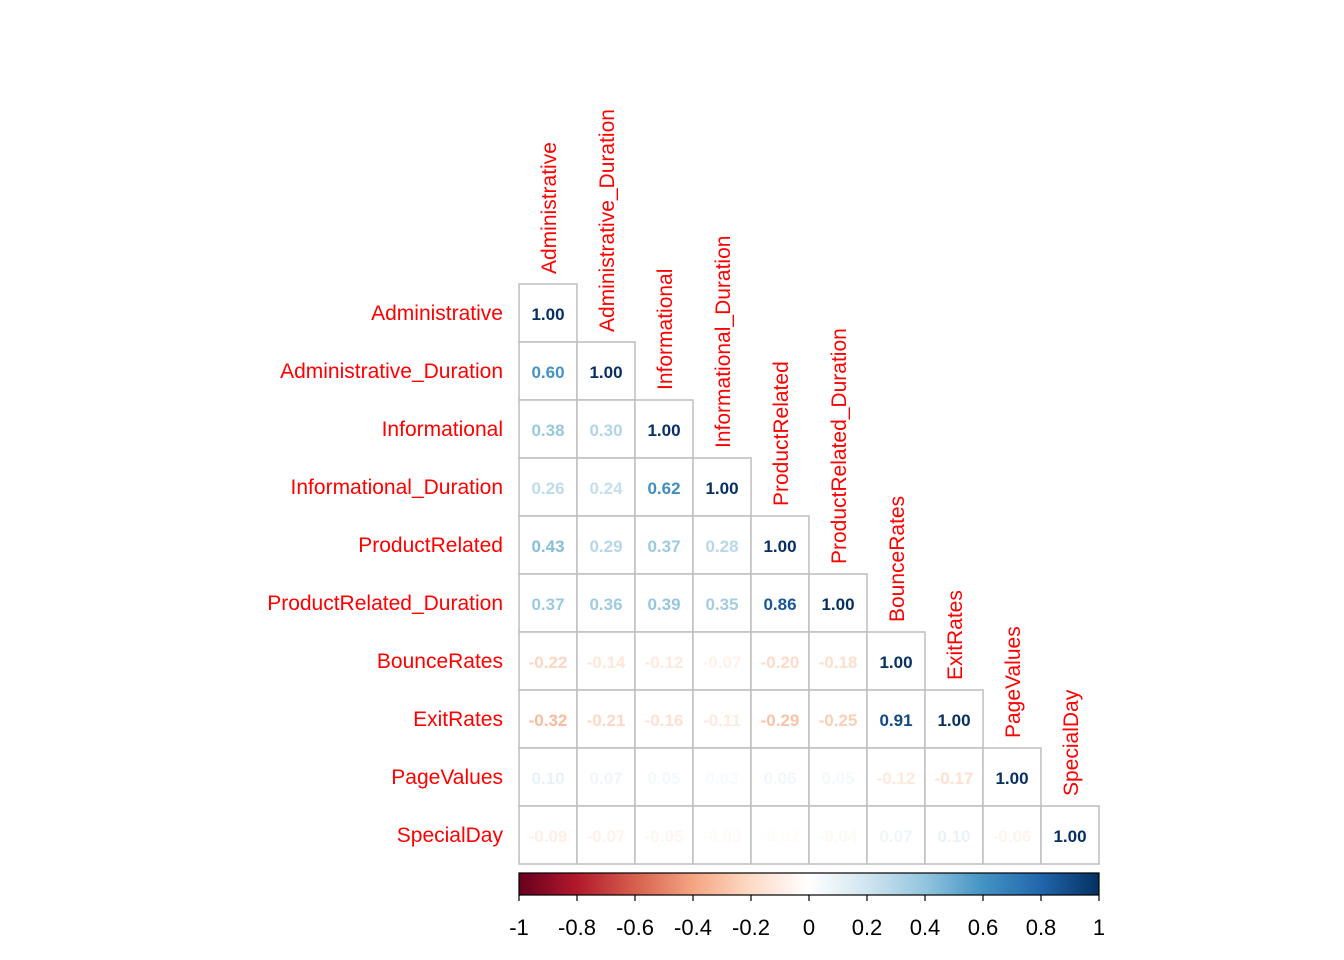 This screenshot has height=960, width=1344. What do you see at coordinates (385, 603) in the screenshot?
I see `row-label: ProductRelated_Duration` at bounding box center [385, 603].